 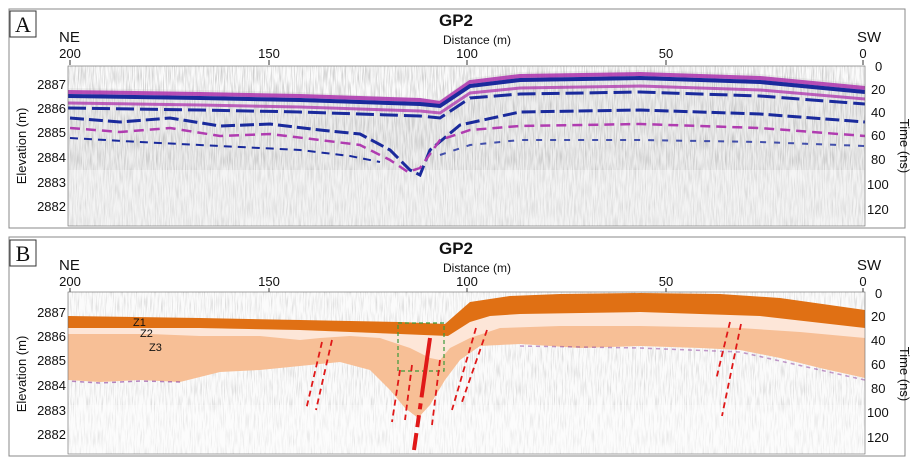 I want to click on panel-a-title: GP2, so click(x=456, y=20).